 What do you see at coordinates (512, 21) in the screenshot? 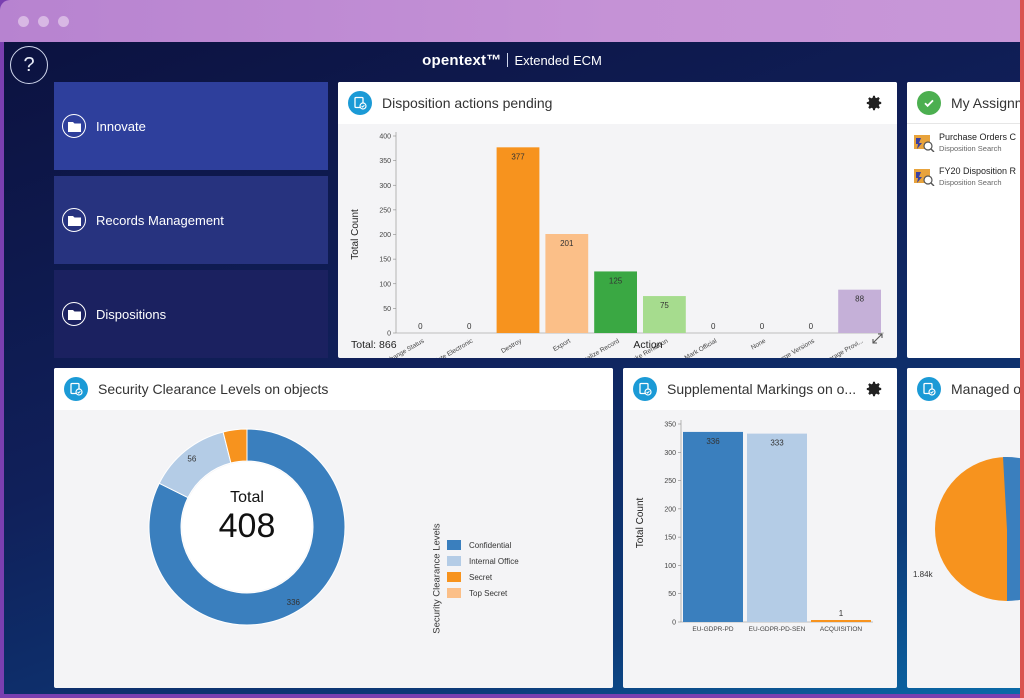
I see `window-titlebar` at bounding box center [512, 21].